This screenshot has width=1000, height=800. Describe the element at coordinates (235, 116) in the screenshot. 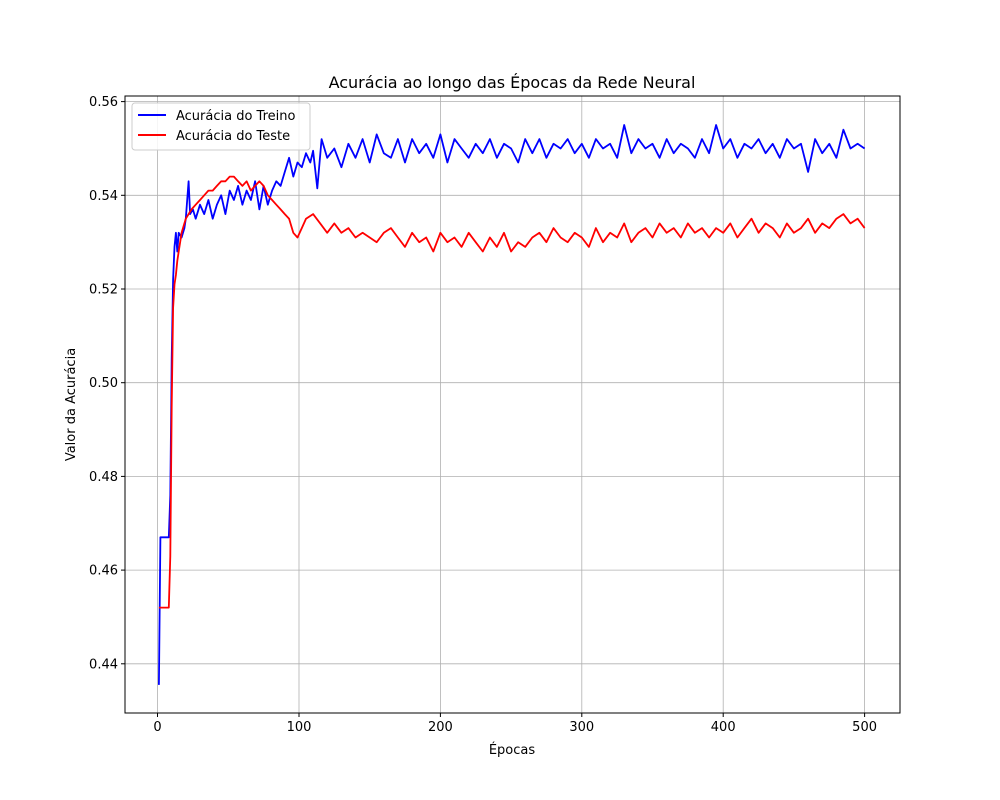

I see `legend-label-train: Acurácia do Treino` at that location.